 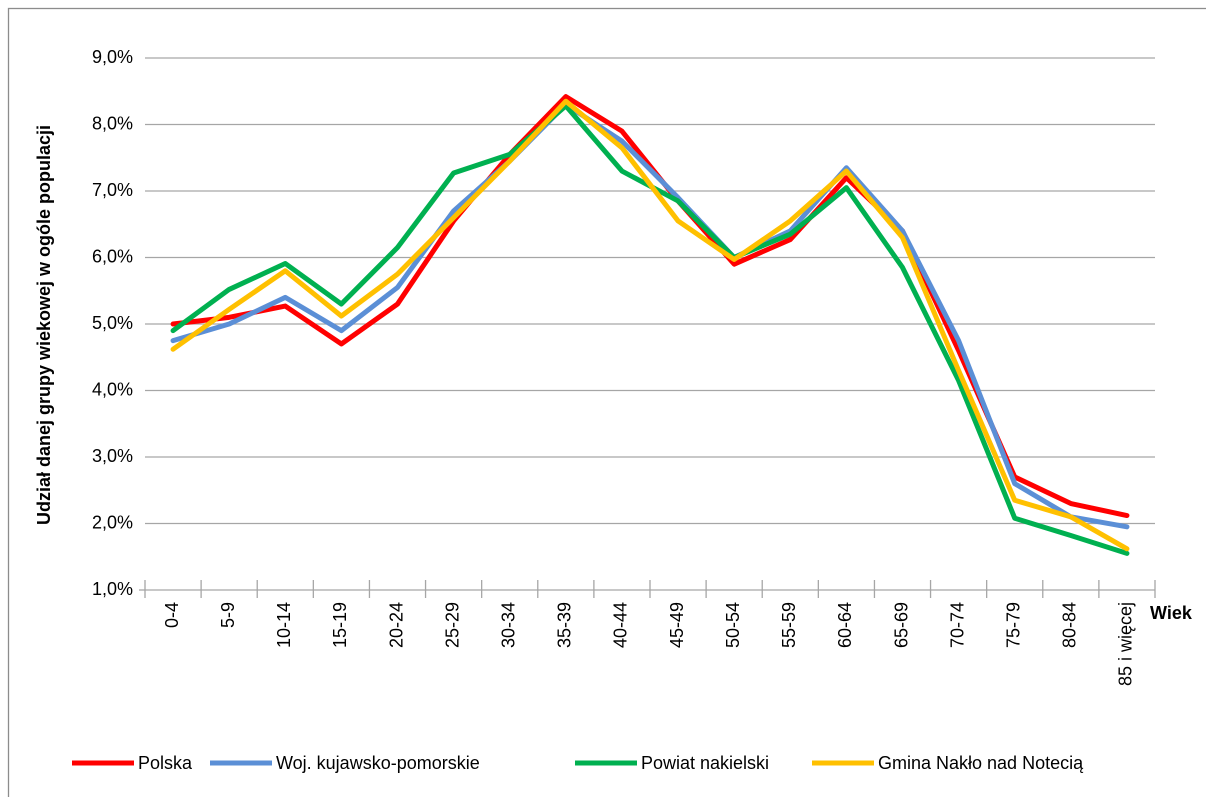 I want to click on x-tick-label: 30-34, so click(x=508, y=625).